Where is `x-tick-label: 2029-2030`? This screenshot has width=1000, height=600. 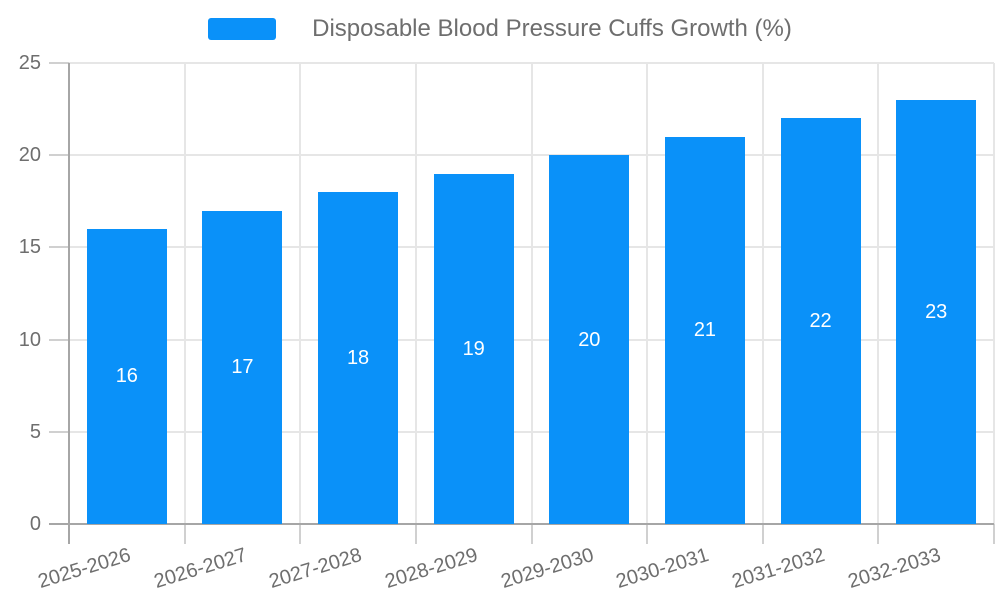 x-tick-label: 2029-2030 is located at coordinates (547, 568).